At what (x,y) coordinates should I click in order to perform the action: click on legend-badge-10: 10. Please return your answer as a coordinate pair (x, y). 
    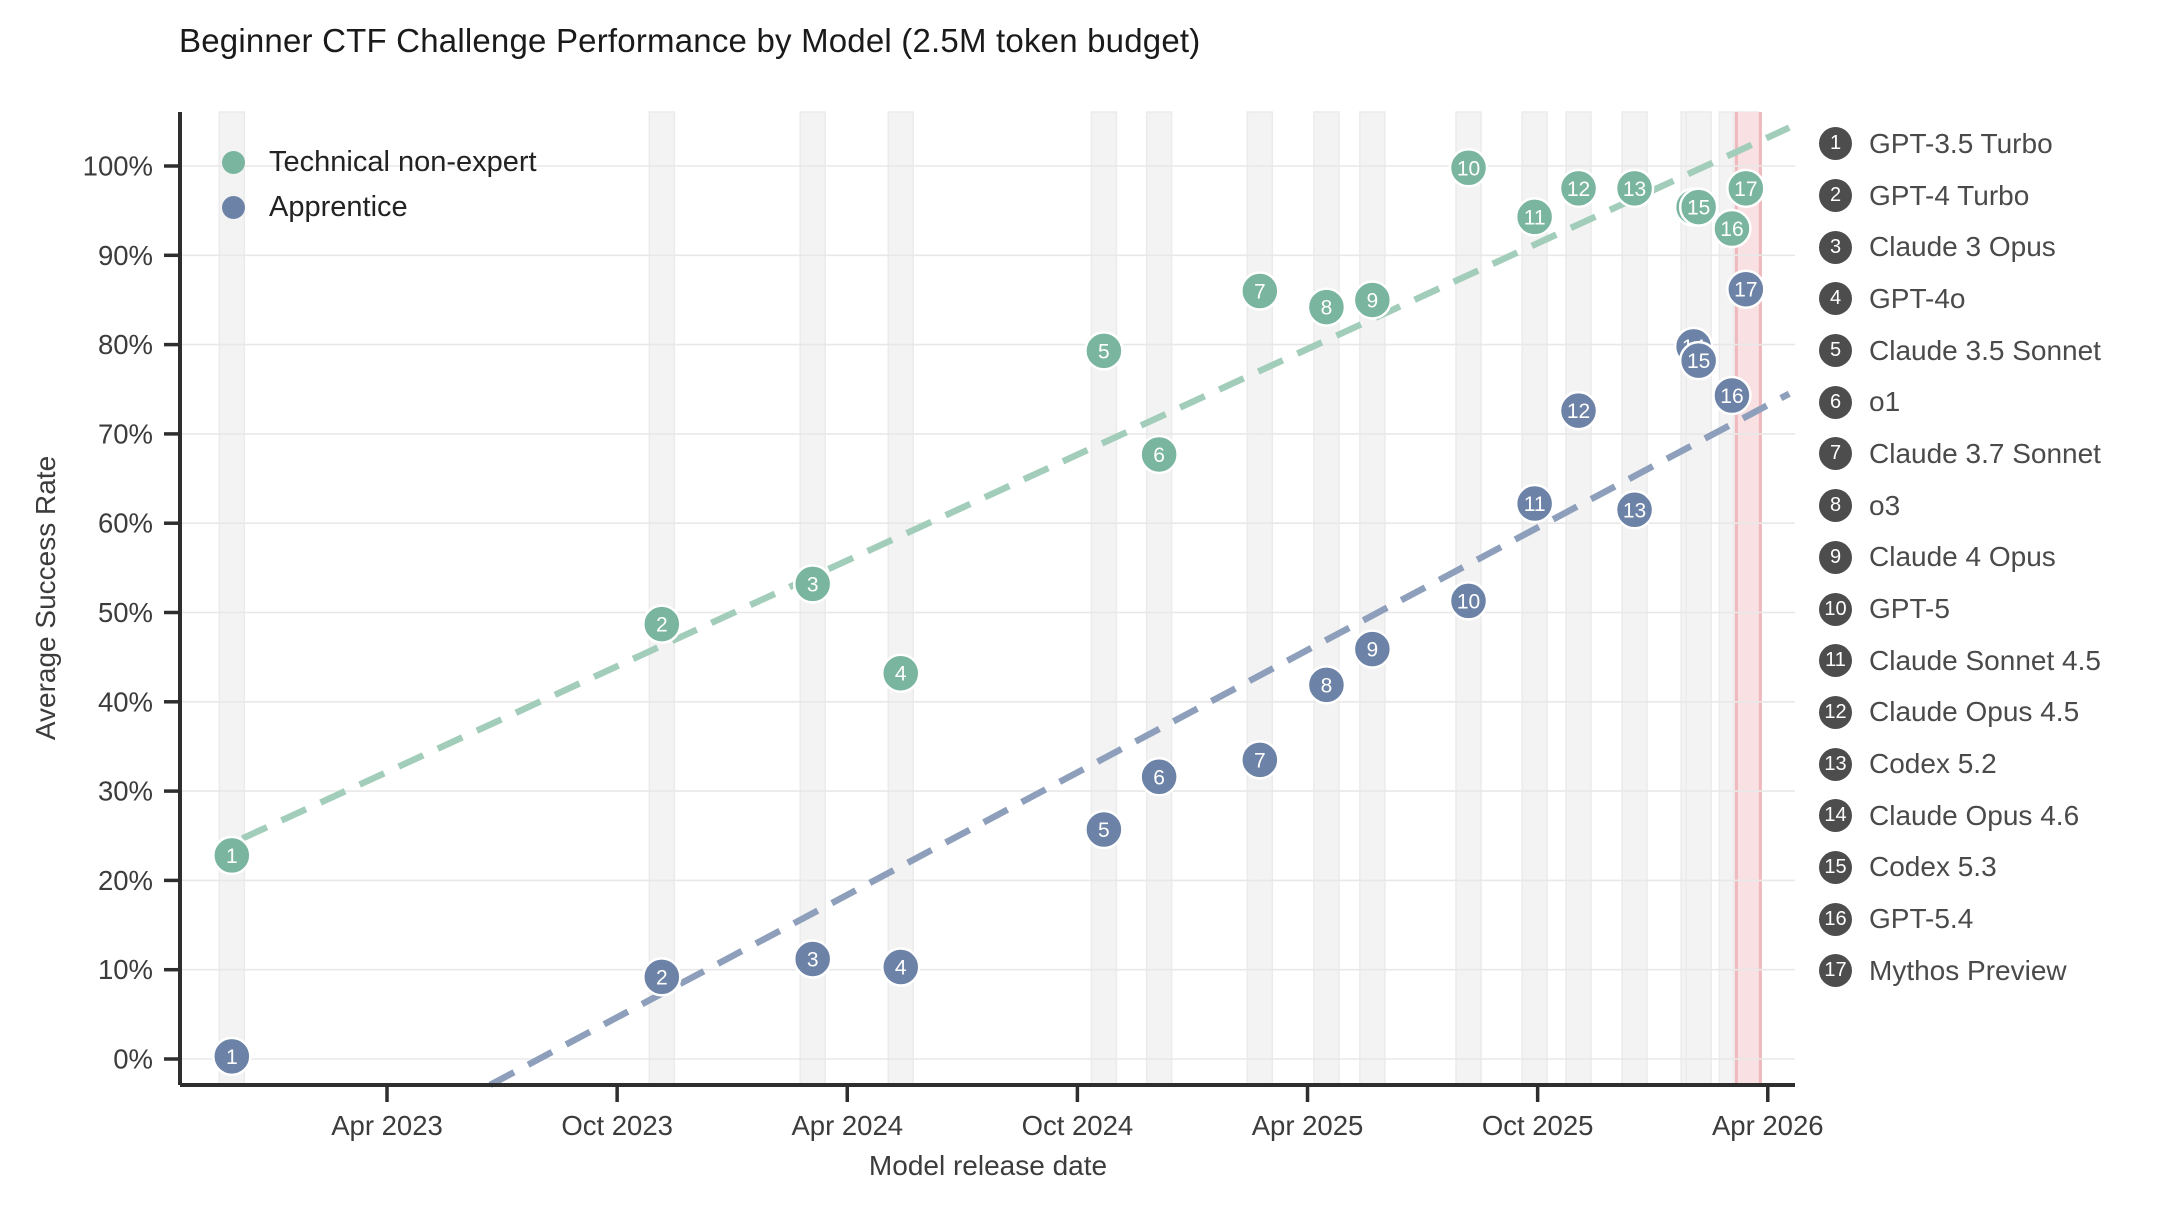
    Looking at the image, I should click on (1835, 609).